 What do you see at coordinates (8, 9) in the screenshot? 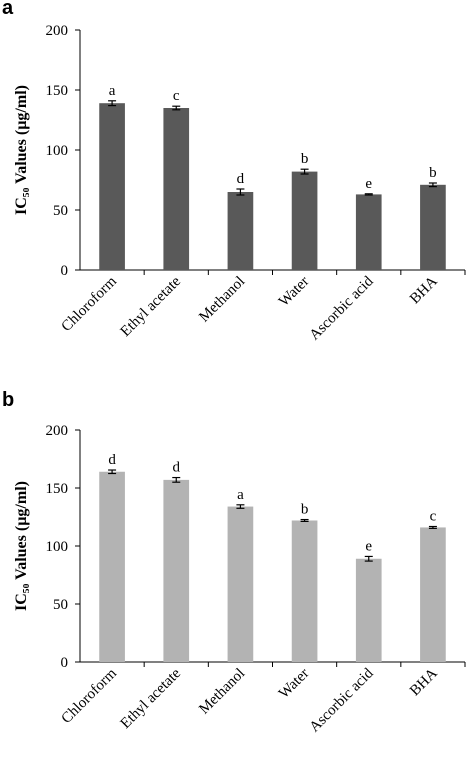
I see `panel-letter: a` at bounding box center [8, 9].